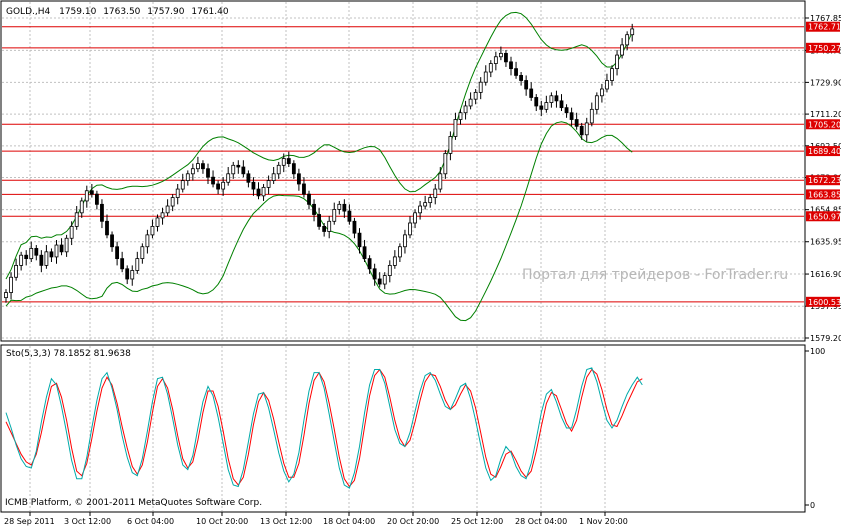  What do you see at coordinates (603, 521) in the screenshot?
I see `time-tick-label: 1 Nov 20:00` at bounding box center [603, 521].